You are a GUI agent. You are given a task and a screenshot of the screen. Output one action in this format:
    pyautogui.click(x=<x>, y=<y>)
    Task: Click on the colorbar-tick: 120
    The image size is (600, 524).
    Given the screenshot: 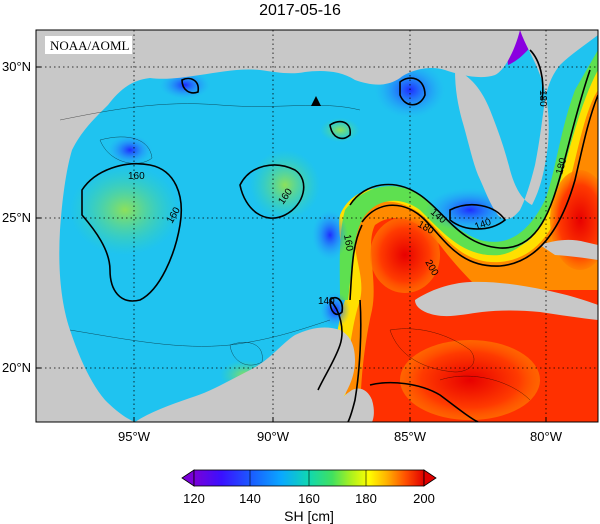 What is the action you would take?
    pyautogui.click(x=194, y=498)
    